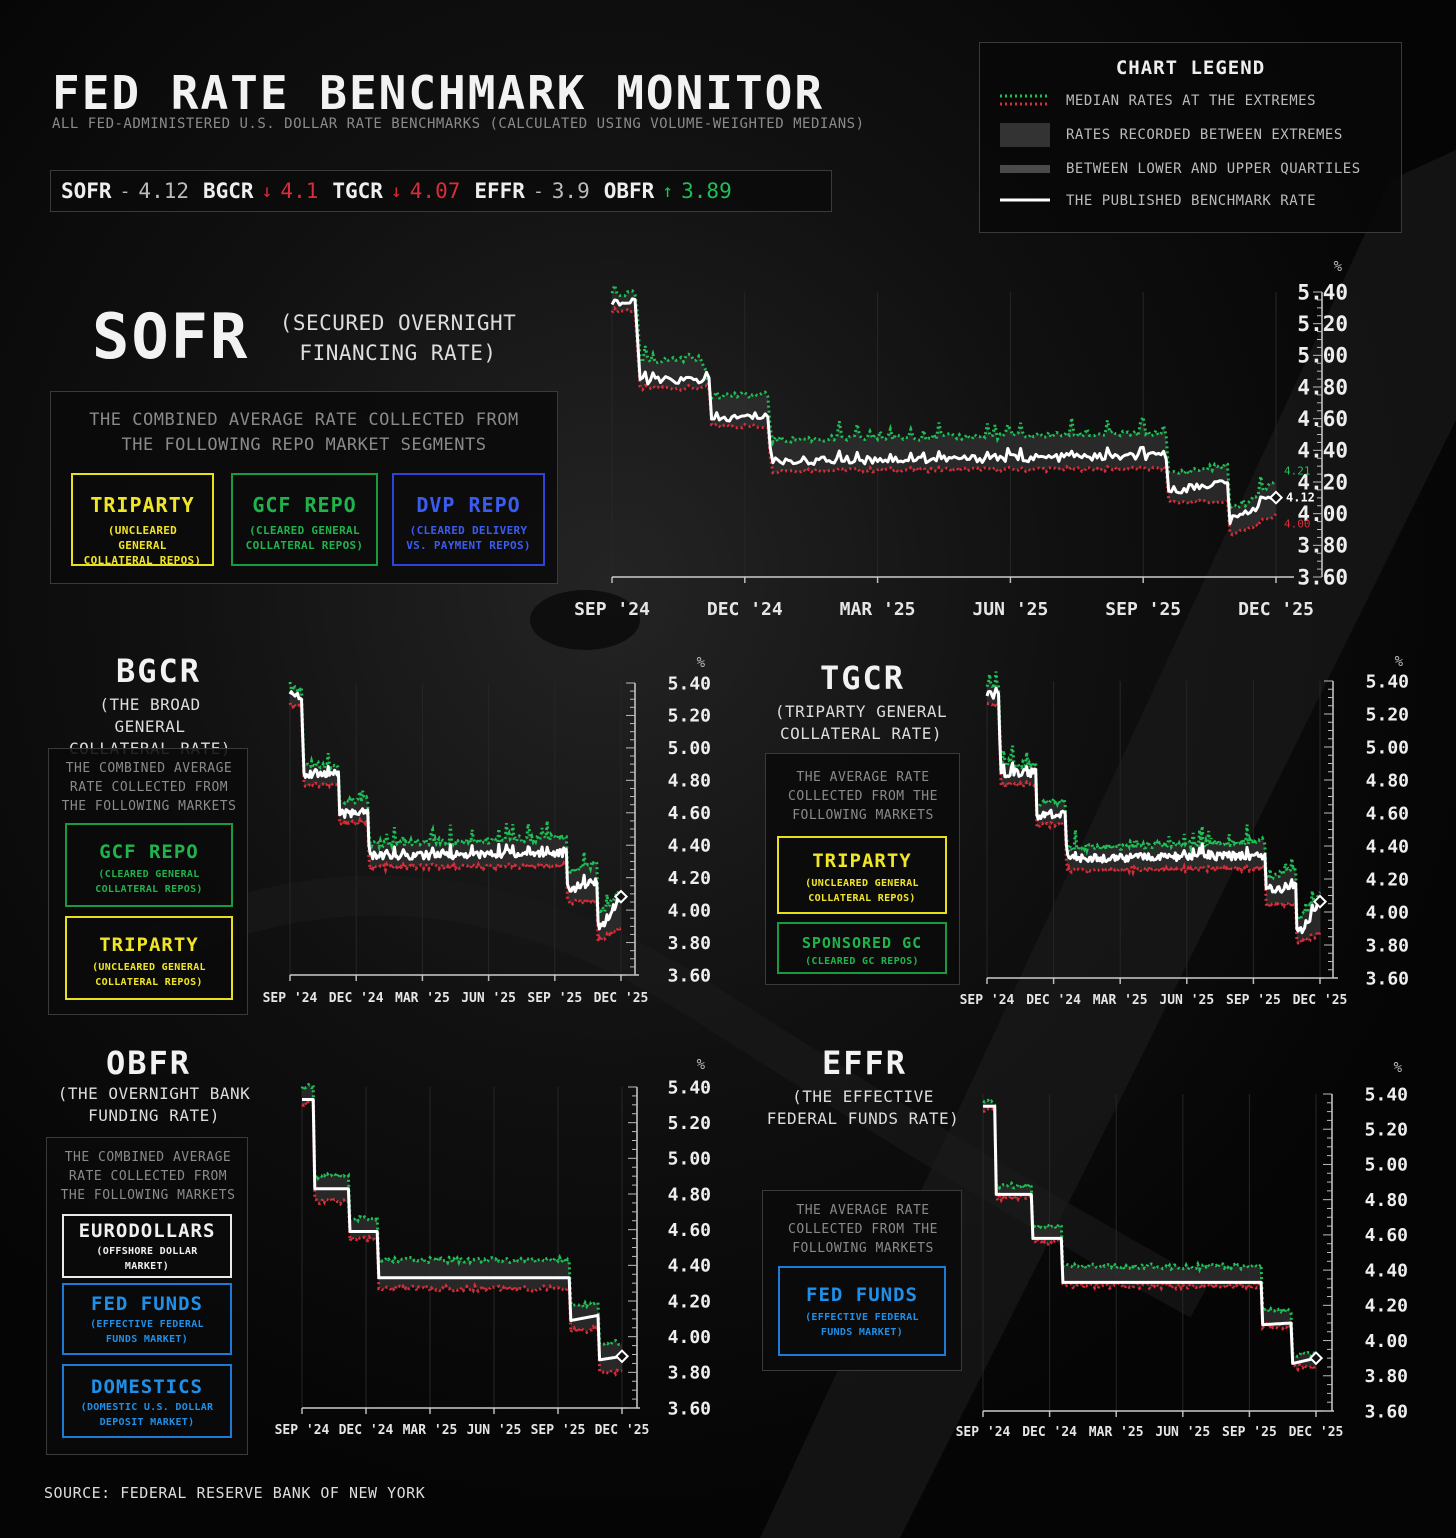  Describe the element at coordinates (299, 191) in the screenshot. I see `ticker-value: 4.1` at that location.